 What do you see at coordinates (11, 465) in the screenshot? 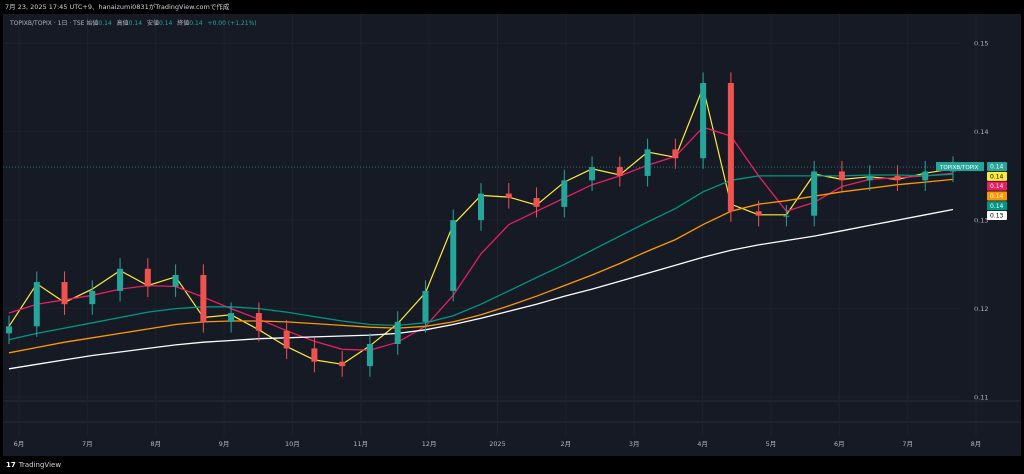
I see `tradingview-logo-icon: 17` at bounding box center [11, 465].